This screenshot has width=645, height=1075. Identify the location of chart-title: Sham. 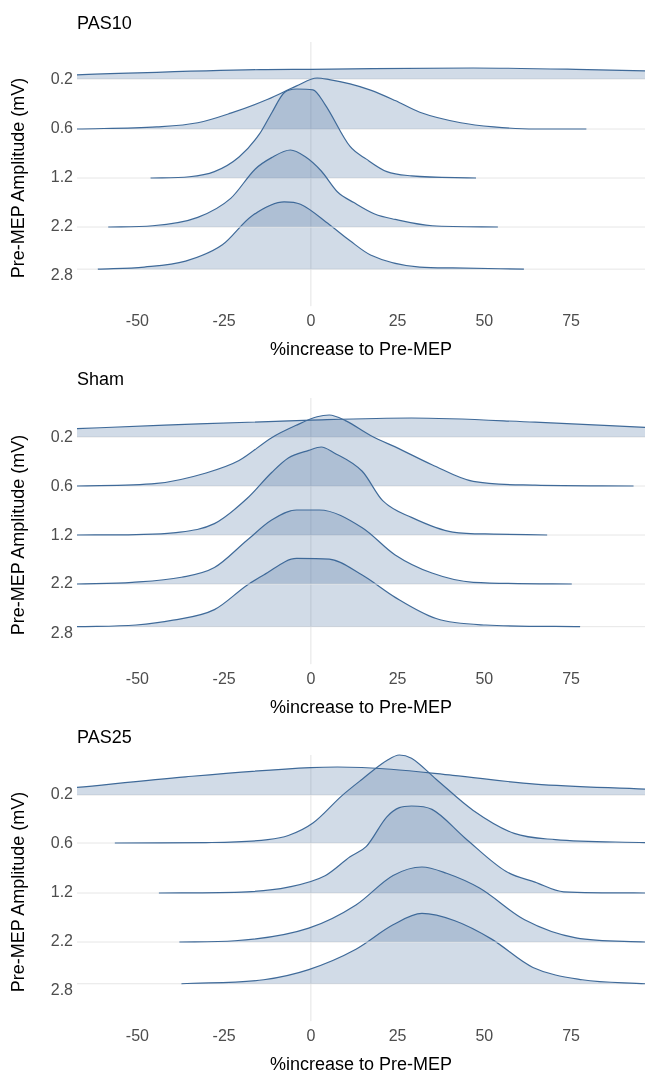
(101, 379).